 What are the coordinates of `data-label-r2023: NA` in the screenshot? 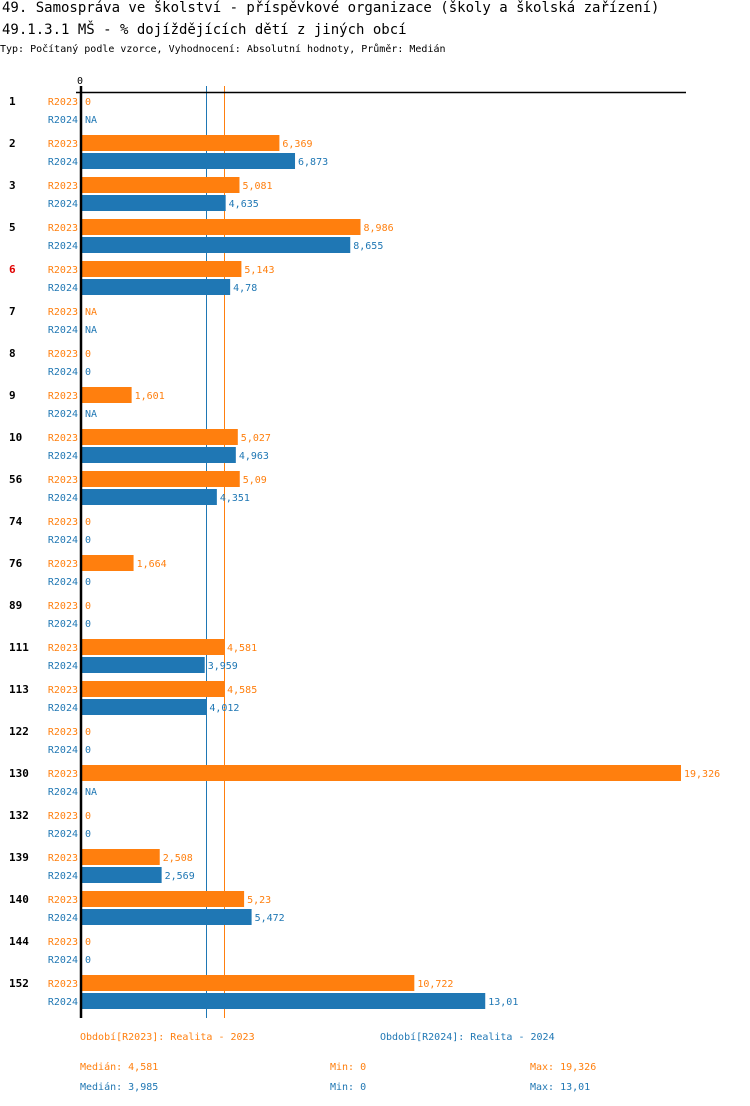 It's located at (91, 312).